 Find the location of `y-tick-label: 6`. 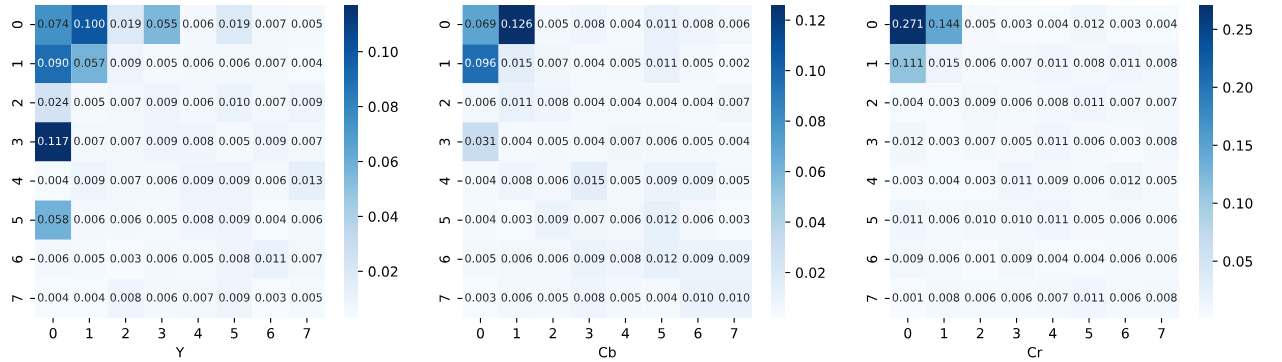

y-tick-label: 6 is located at coordinates (444, 259).